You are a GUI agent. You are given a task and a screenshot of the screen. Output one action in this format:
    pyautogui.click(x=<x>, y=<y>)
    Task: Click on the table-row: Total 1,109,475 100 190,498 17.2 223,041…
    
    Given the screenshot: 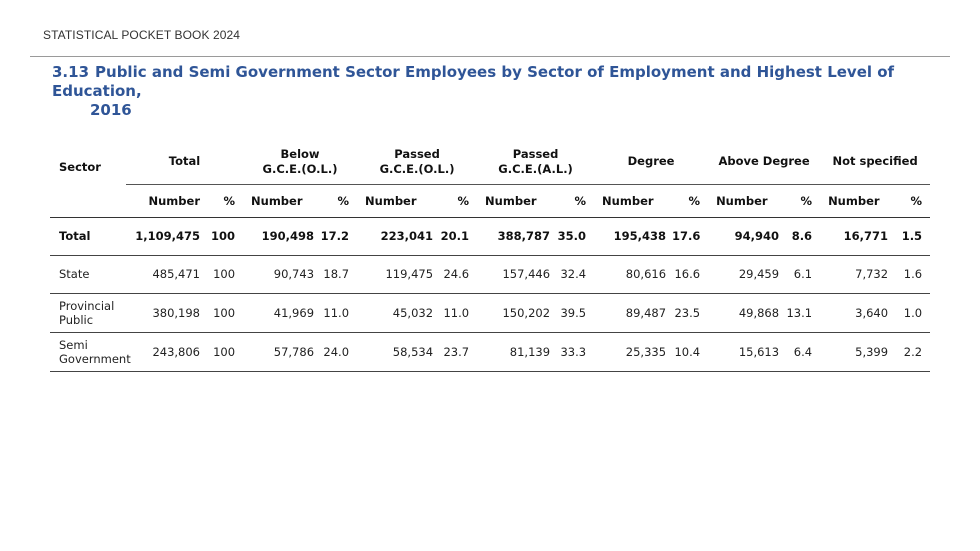 What is the action you would take?
    pyautogui.click(x=490, y=236)
    